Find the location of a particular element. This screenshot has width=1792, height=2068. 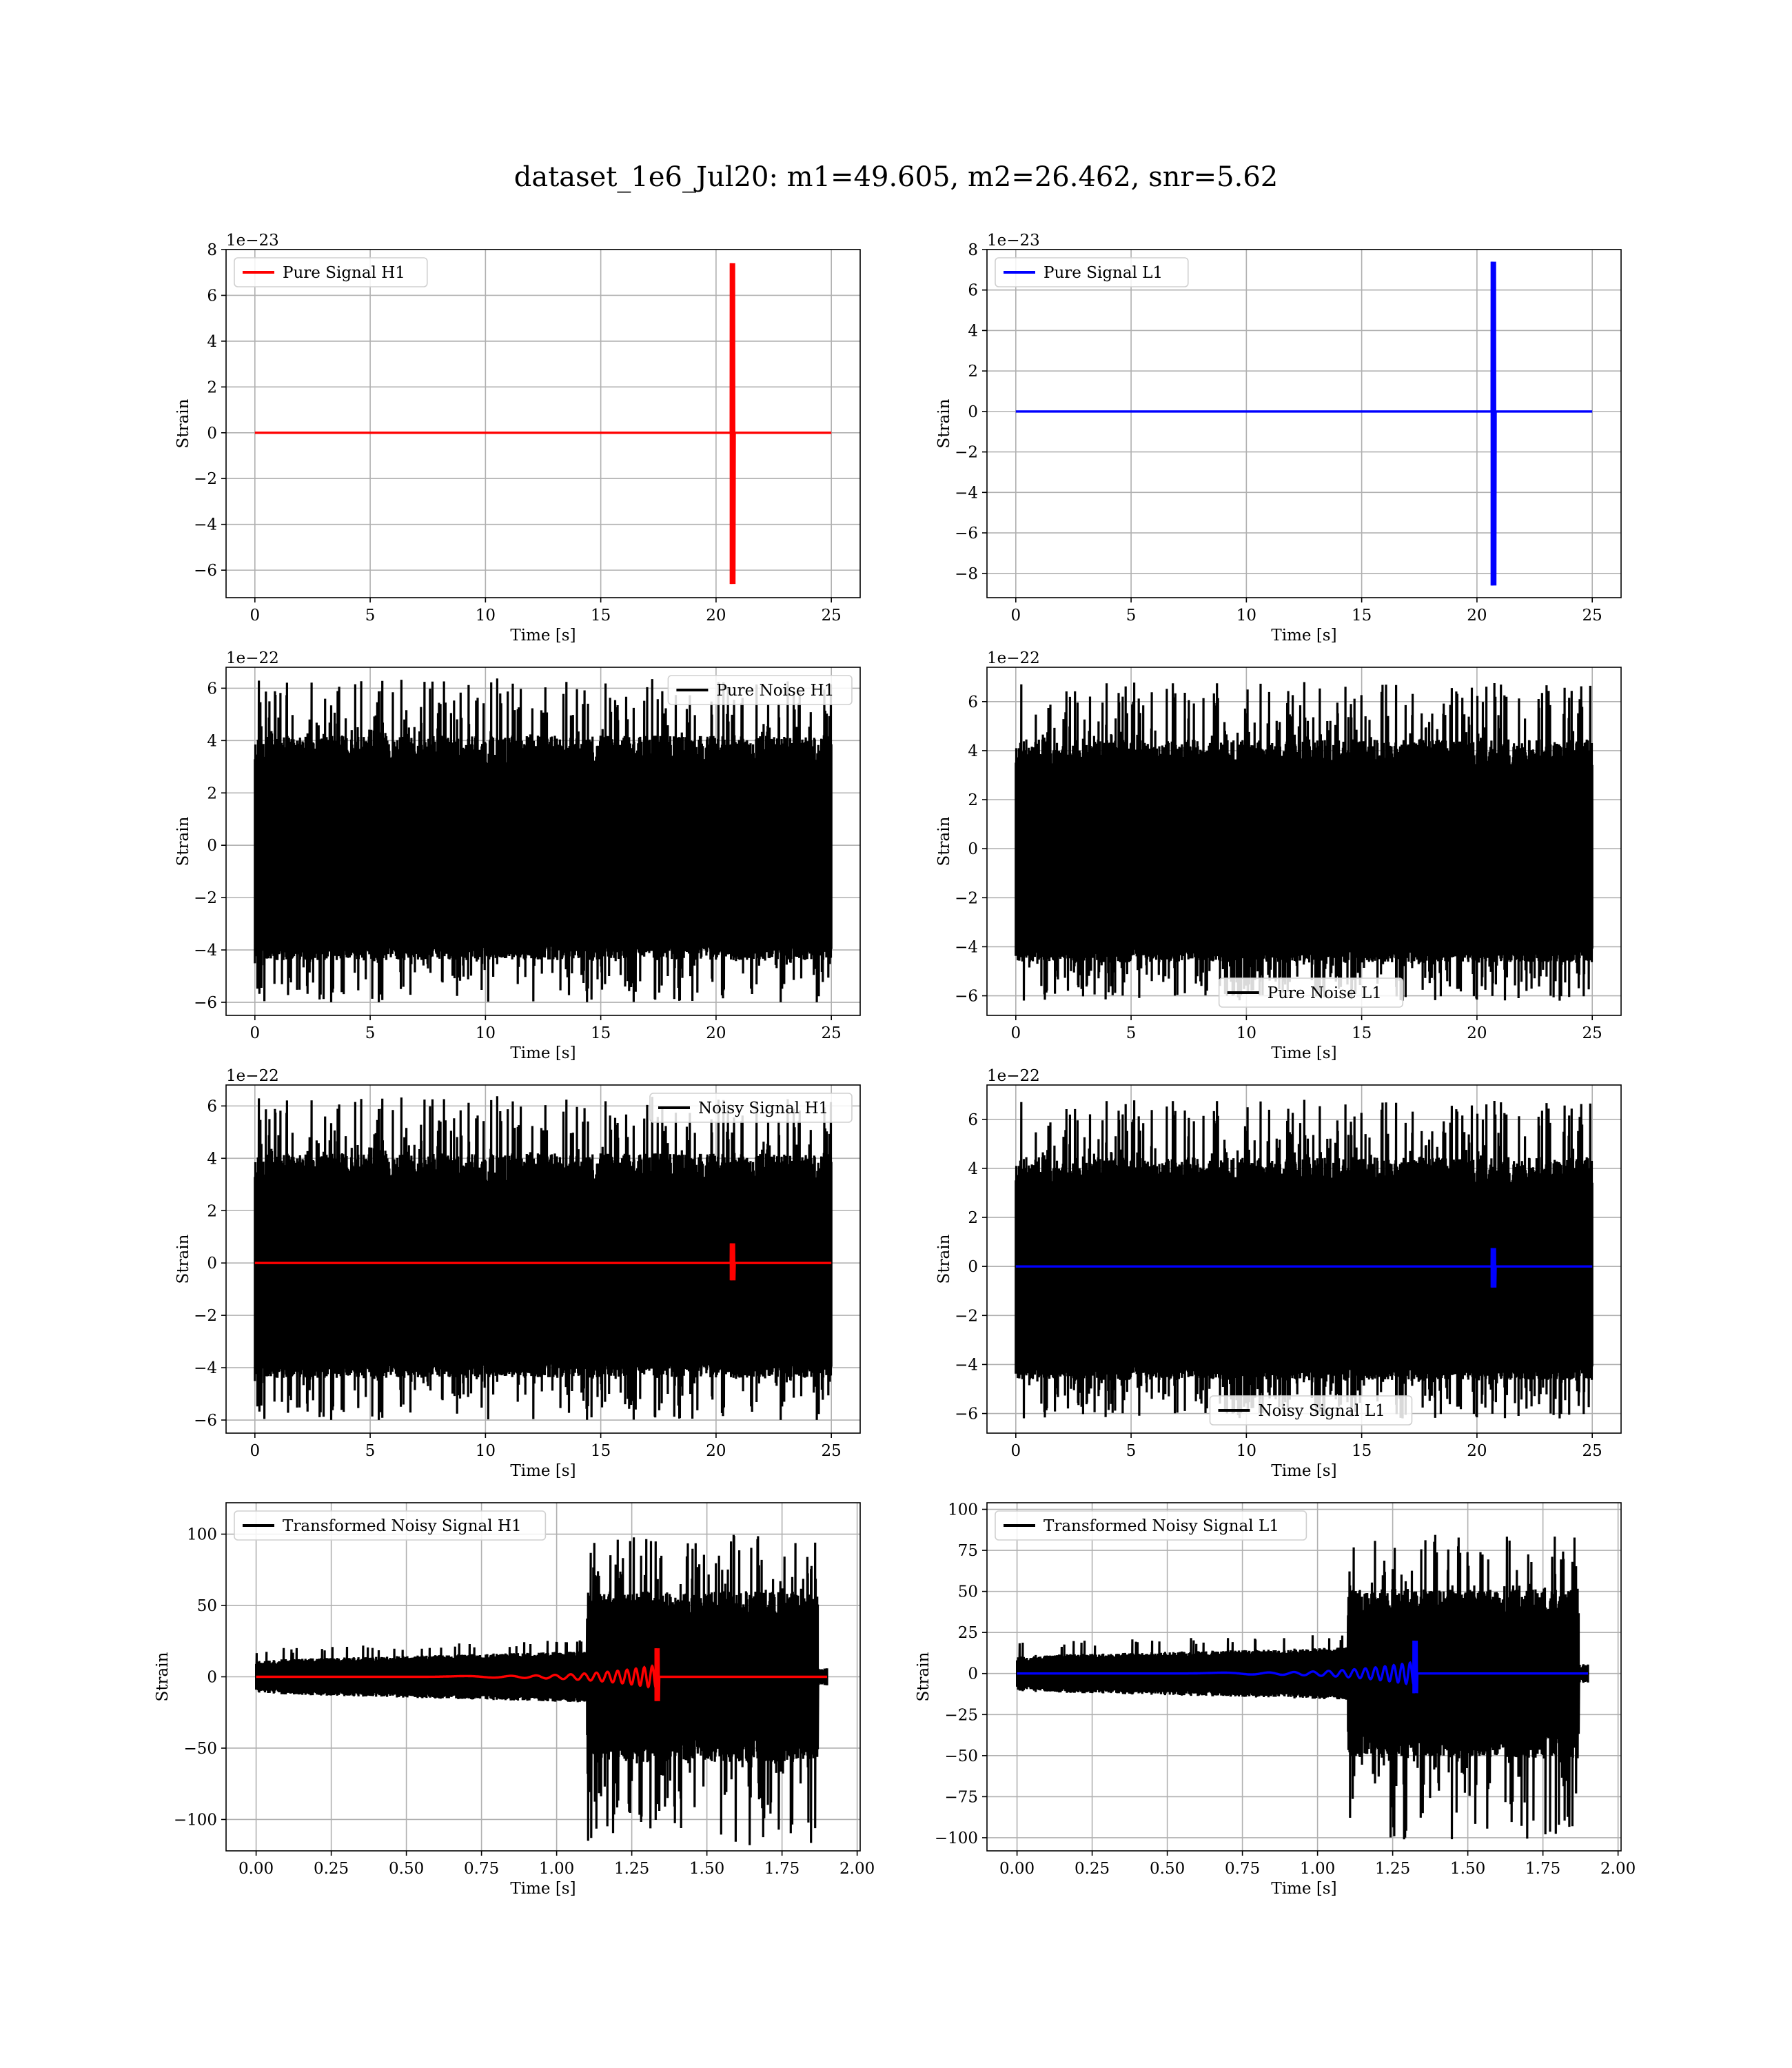

y-tick-label: −100 is located at coordinates (196, 1820).